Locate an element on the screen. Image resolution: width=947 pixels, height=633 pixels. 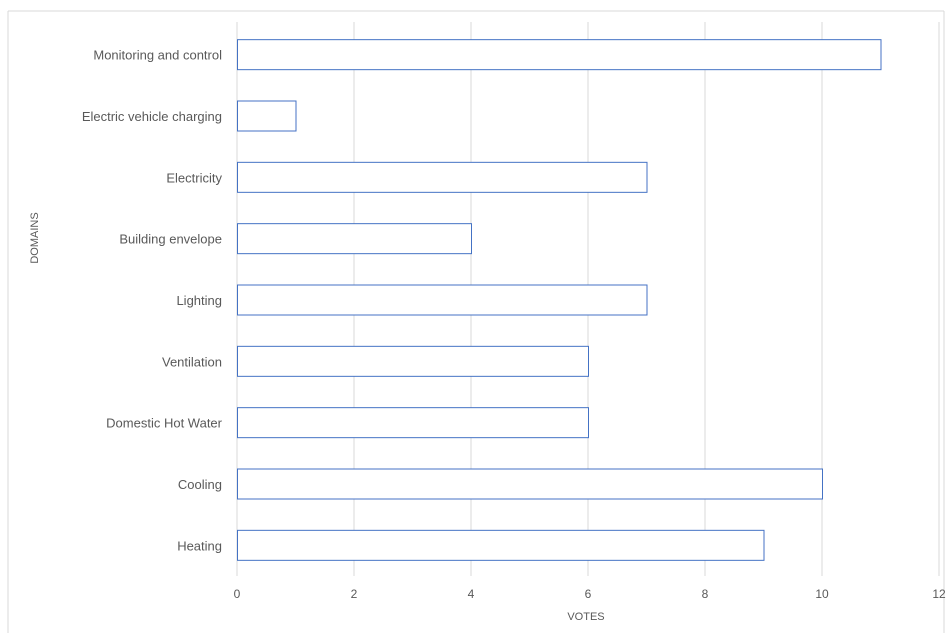
x-tick-label: 2 is located at coordinates (354, 594).